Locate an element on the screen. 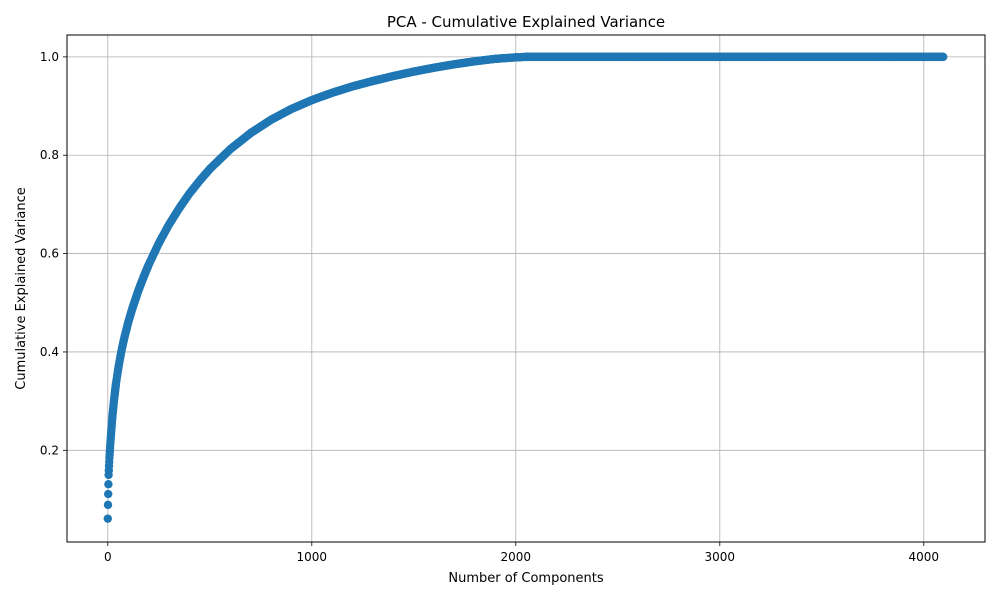 This screenshot has height=600, width=1000. x-tick-label: 3000 is located at coordinates (720, 557).